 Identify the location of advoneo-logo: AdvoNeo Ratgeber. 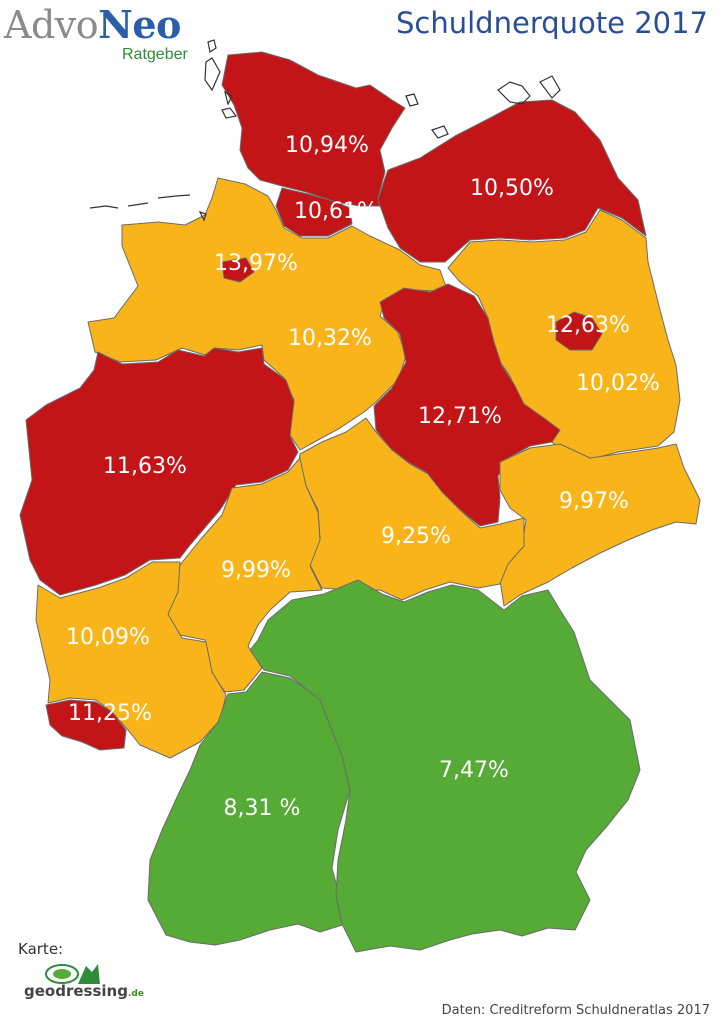
(119, 35).